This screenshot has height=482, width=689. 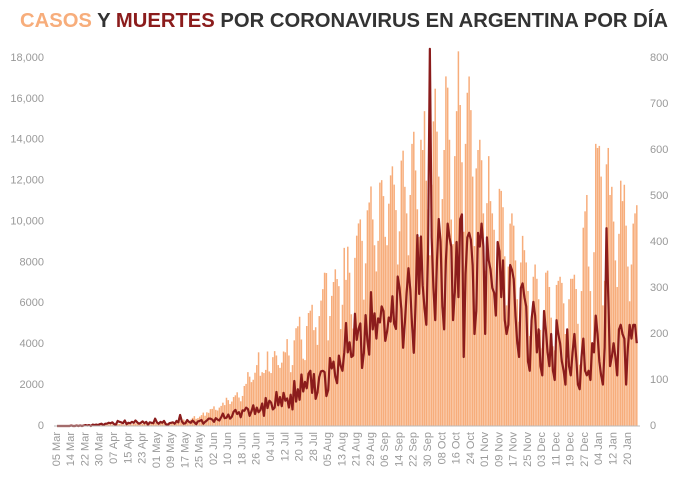 What do you see at coordinates (528, 449) in the screenshot?
I see `x-tick-label: 25 Nov` at bounding box center [528, 449].